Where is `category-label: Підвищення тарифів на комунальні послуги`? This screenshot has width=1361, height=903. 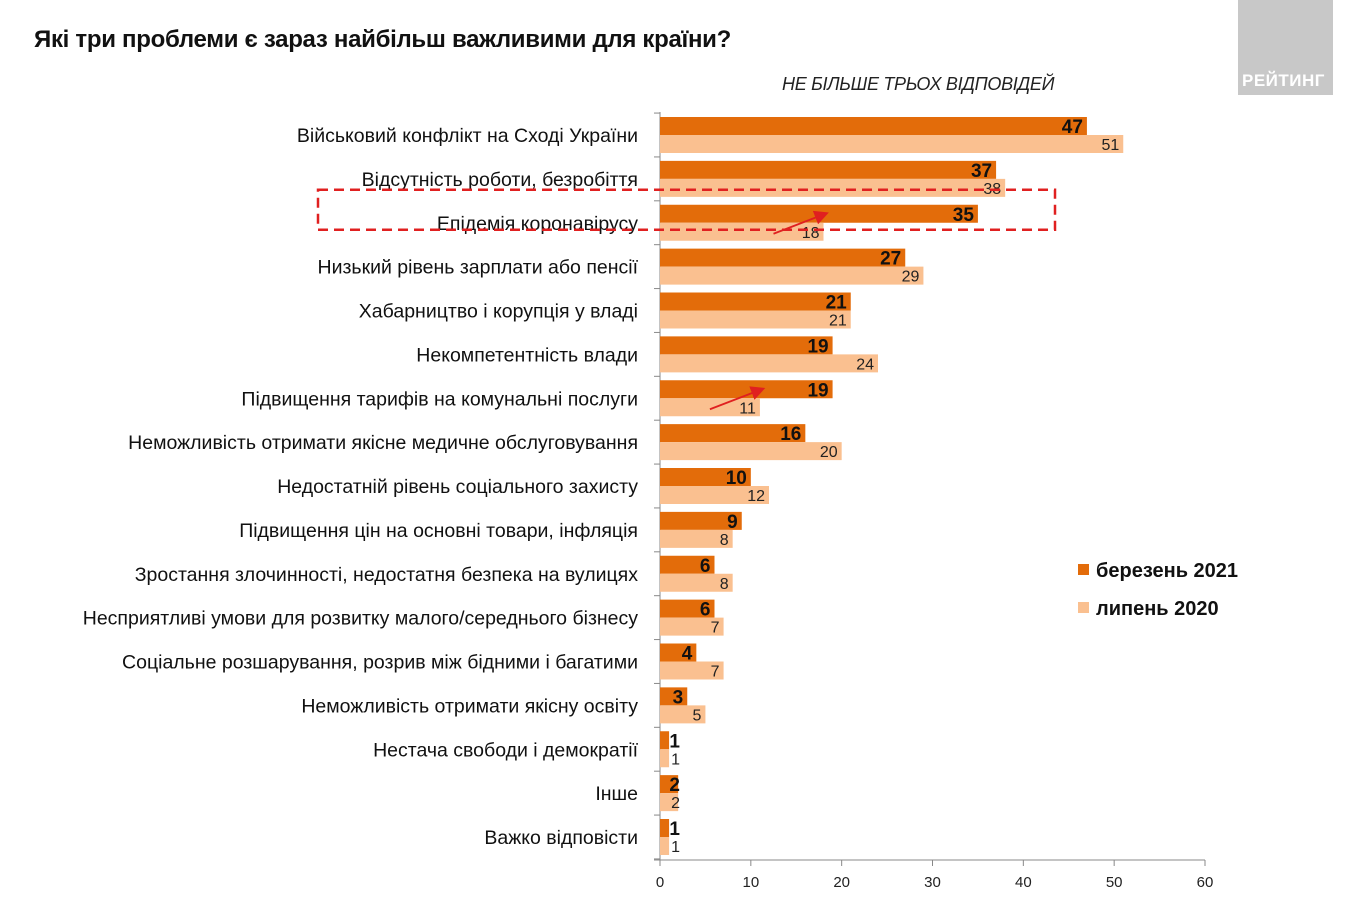 category-label: Підвищення тарифів на комунальні послуги is located at coordinates (439, 399).